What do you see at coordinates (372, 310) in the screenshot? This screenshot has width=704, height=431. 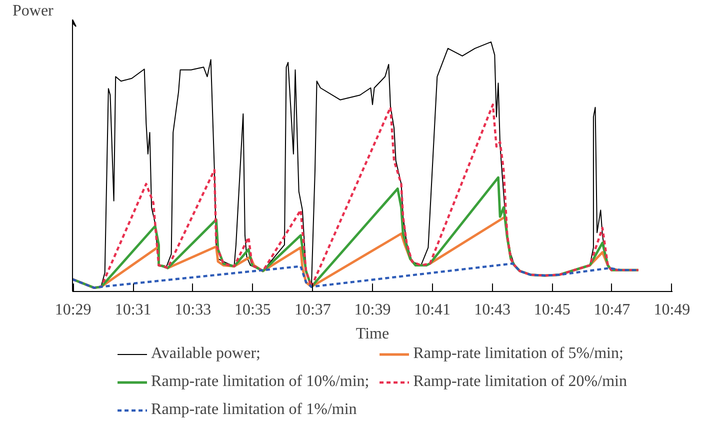 I see `x-tick-label: 10:39` at bounding box center [372, 310].